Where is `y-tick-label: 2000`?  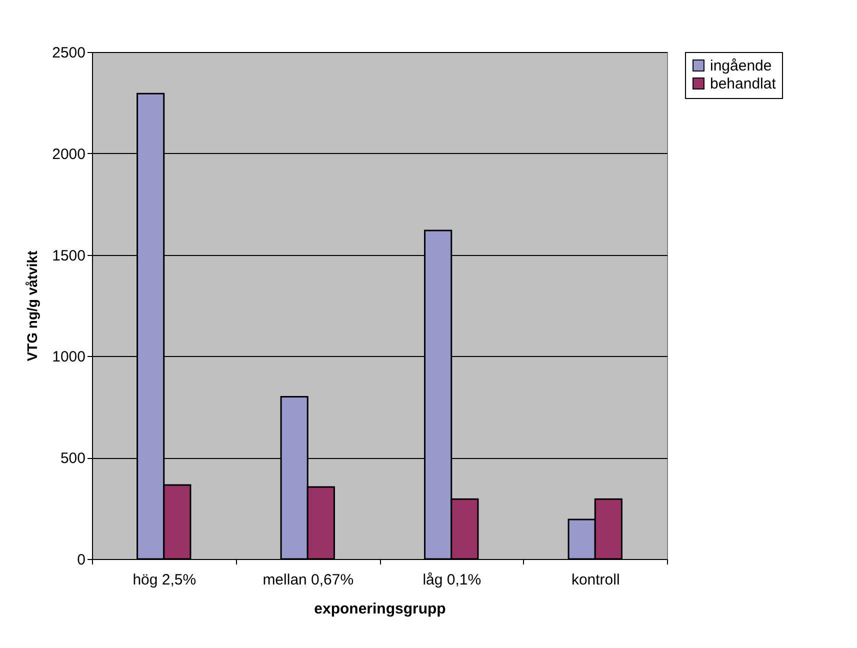 y-tick-label: 2000 is located at coordinates (69, 154).